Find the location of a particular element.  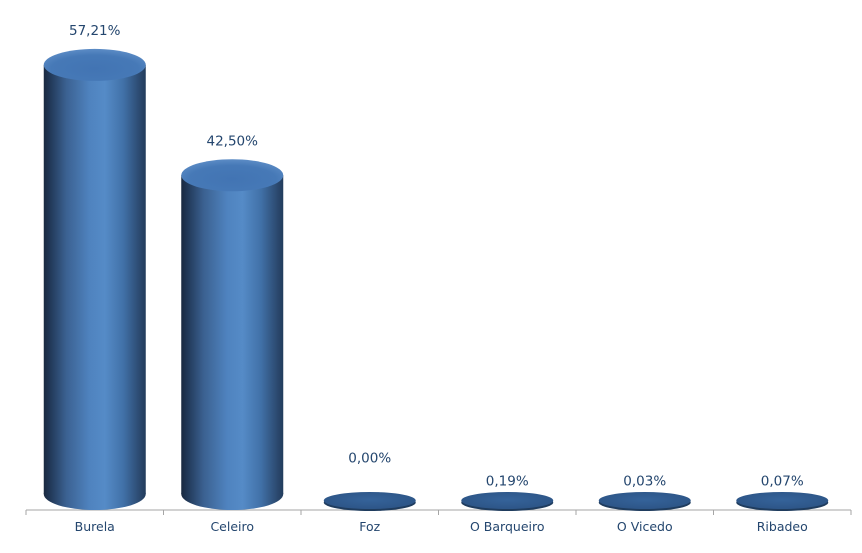

category-label: Burela is located at coordinates (95, 526).